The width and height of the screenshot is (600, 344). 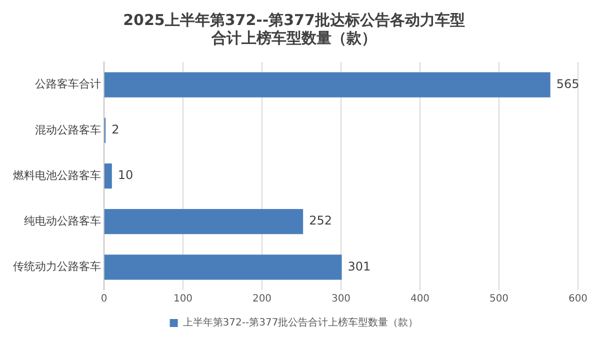 What do you see at coordinates (359, 266) in the screenshot?
I see `data-label: 301` at bounding box center [359, 266].